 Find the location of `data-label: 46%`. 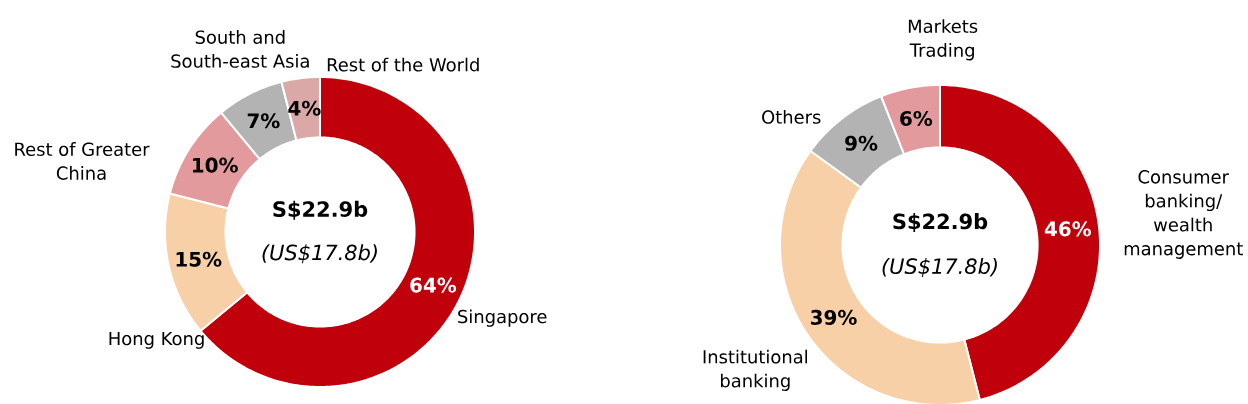

data-label: 46% is located at coordinates (1068, 229).